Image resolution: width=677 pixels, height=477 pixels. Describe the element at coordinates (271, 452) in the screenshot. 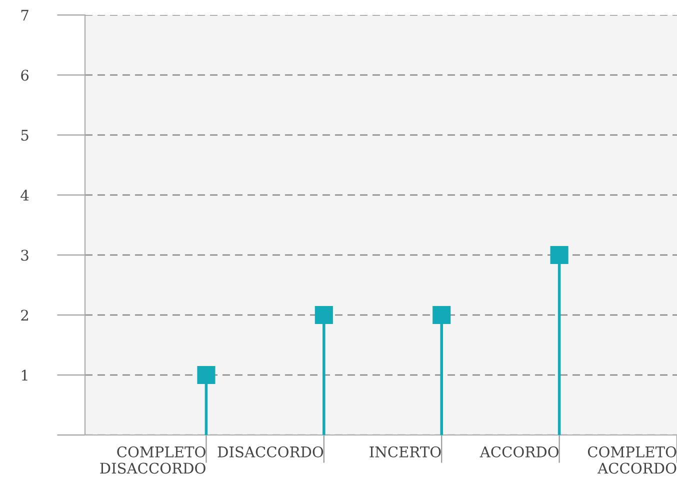

I see `x-tick-label: DISACCORDO` at that location.